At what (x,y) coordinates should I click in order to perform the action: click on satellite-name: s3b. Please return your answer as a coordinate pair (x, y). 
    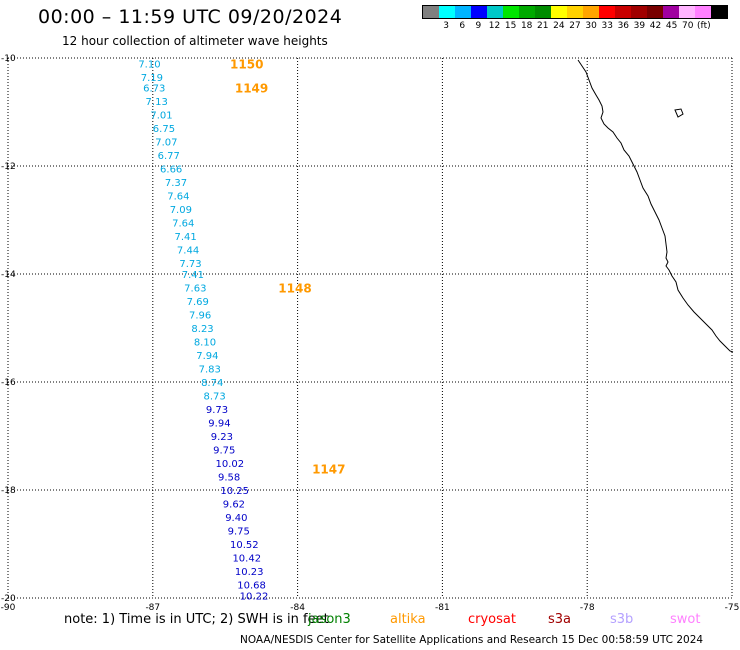
    Looking at the image, I should click on (622, 619).